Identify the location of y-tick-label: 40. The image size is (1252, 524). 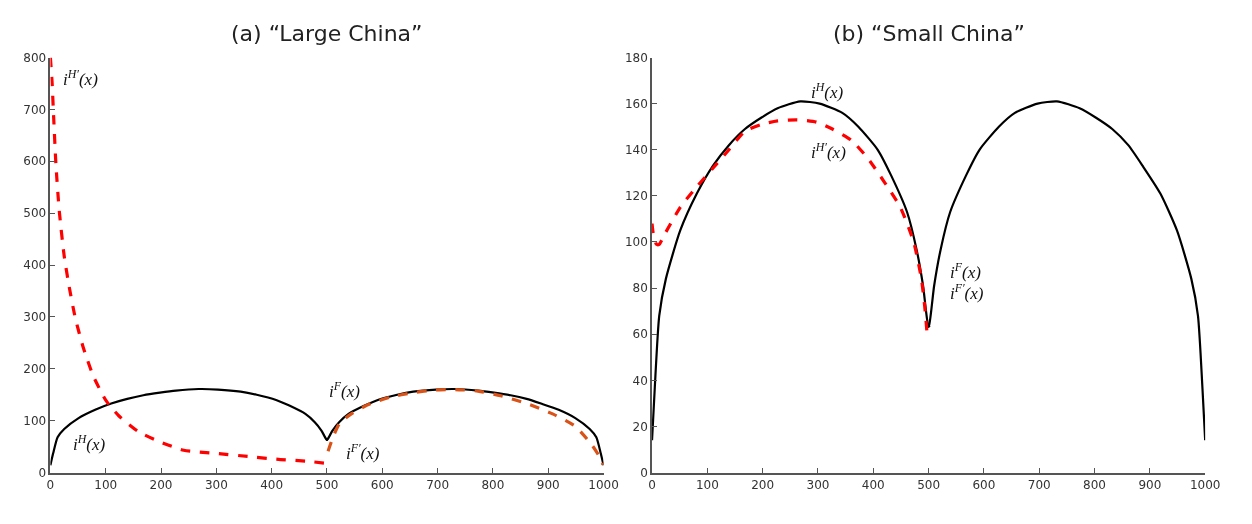
(640, 380).